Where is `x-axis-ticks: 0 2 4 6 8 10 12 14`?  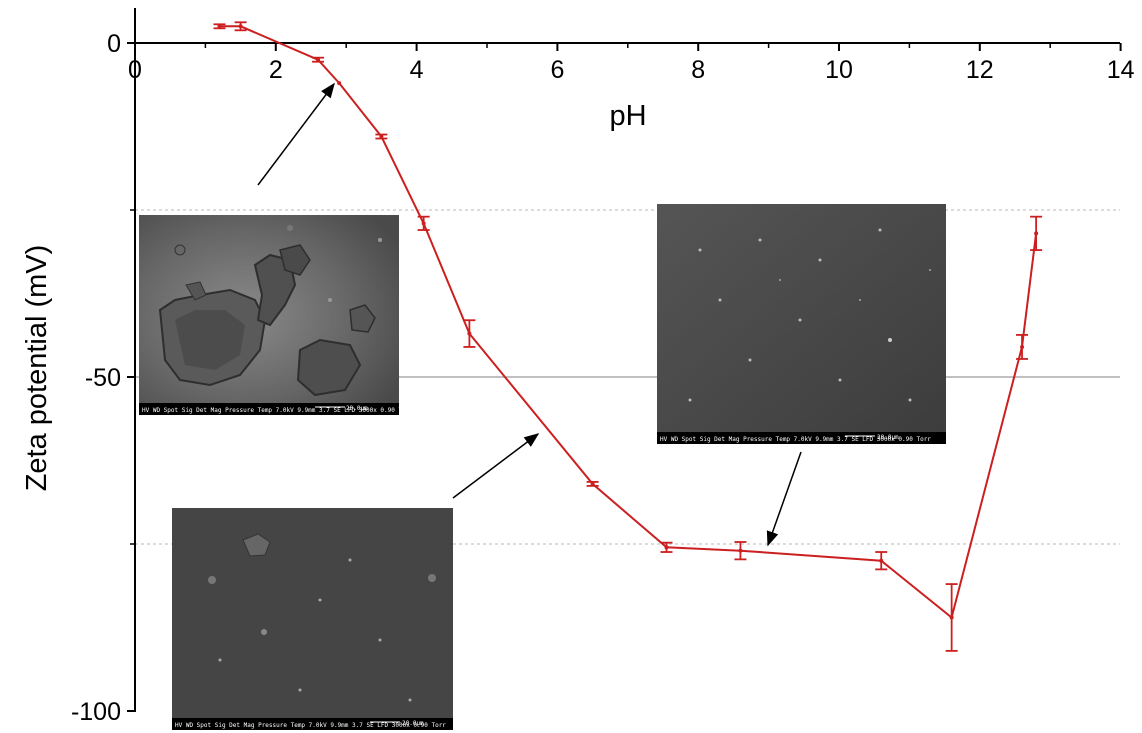 x-axis-ticks: 0 2 4 6 8 10 12 14 is located at coordinates (631, 63).